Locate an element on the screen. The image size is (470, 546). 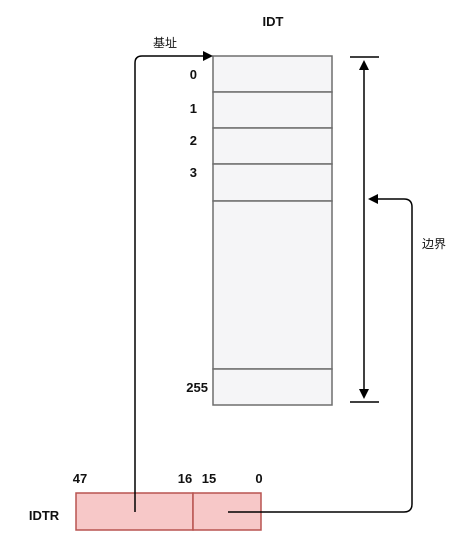
entry-index-0: 0 is located at coordinates (193, 74).